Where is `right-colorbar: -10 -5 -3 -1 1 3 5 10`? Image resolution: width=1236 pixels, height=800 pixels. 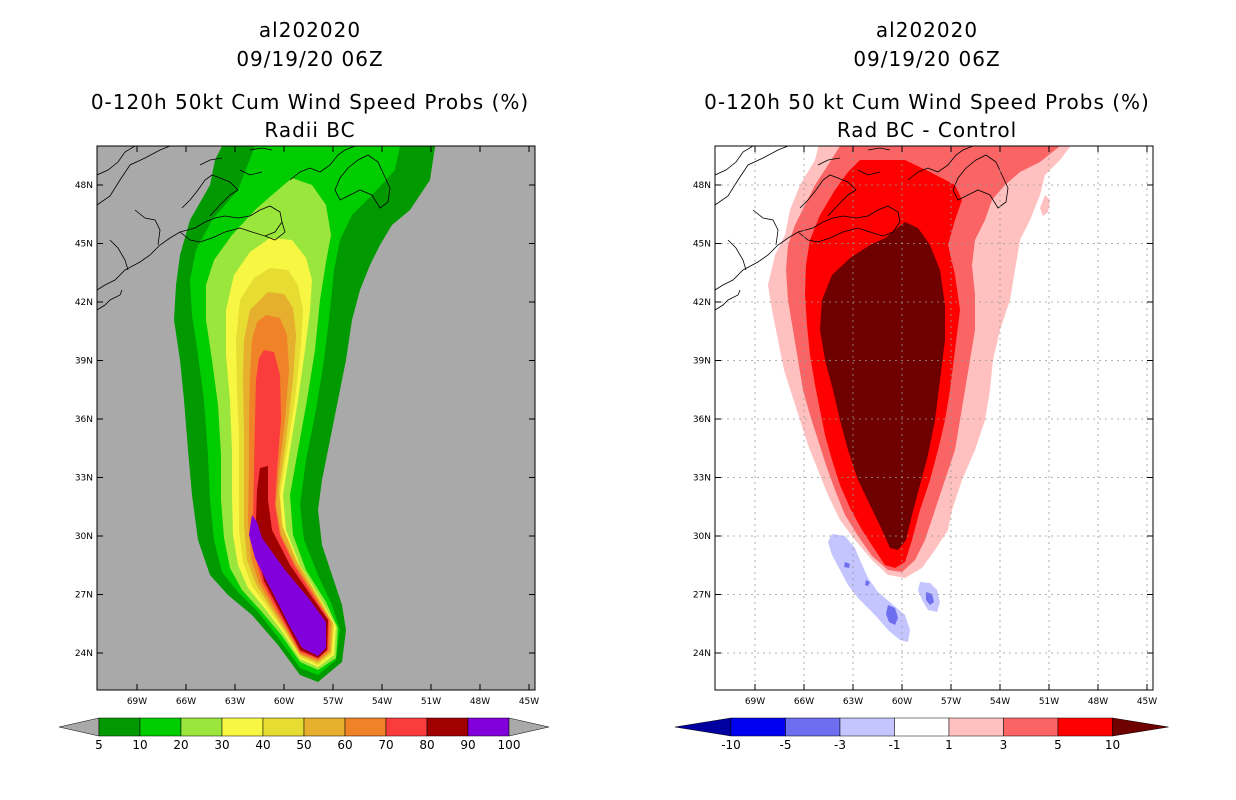 right-colorbar: -10 -5 -3 -1 1 3 5 10 is located at coordinates (921, 734).